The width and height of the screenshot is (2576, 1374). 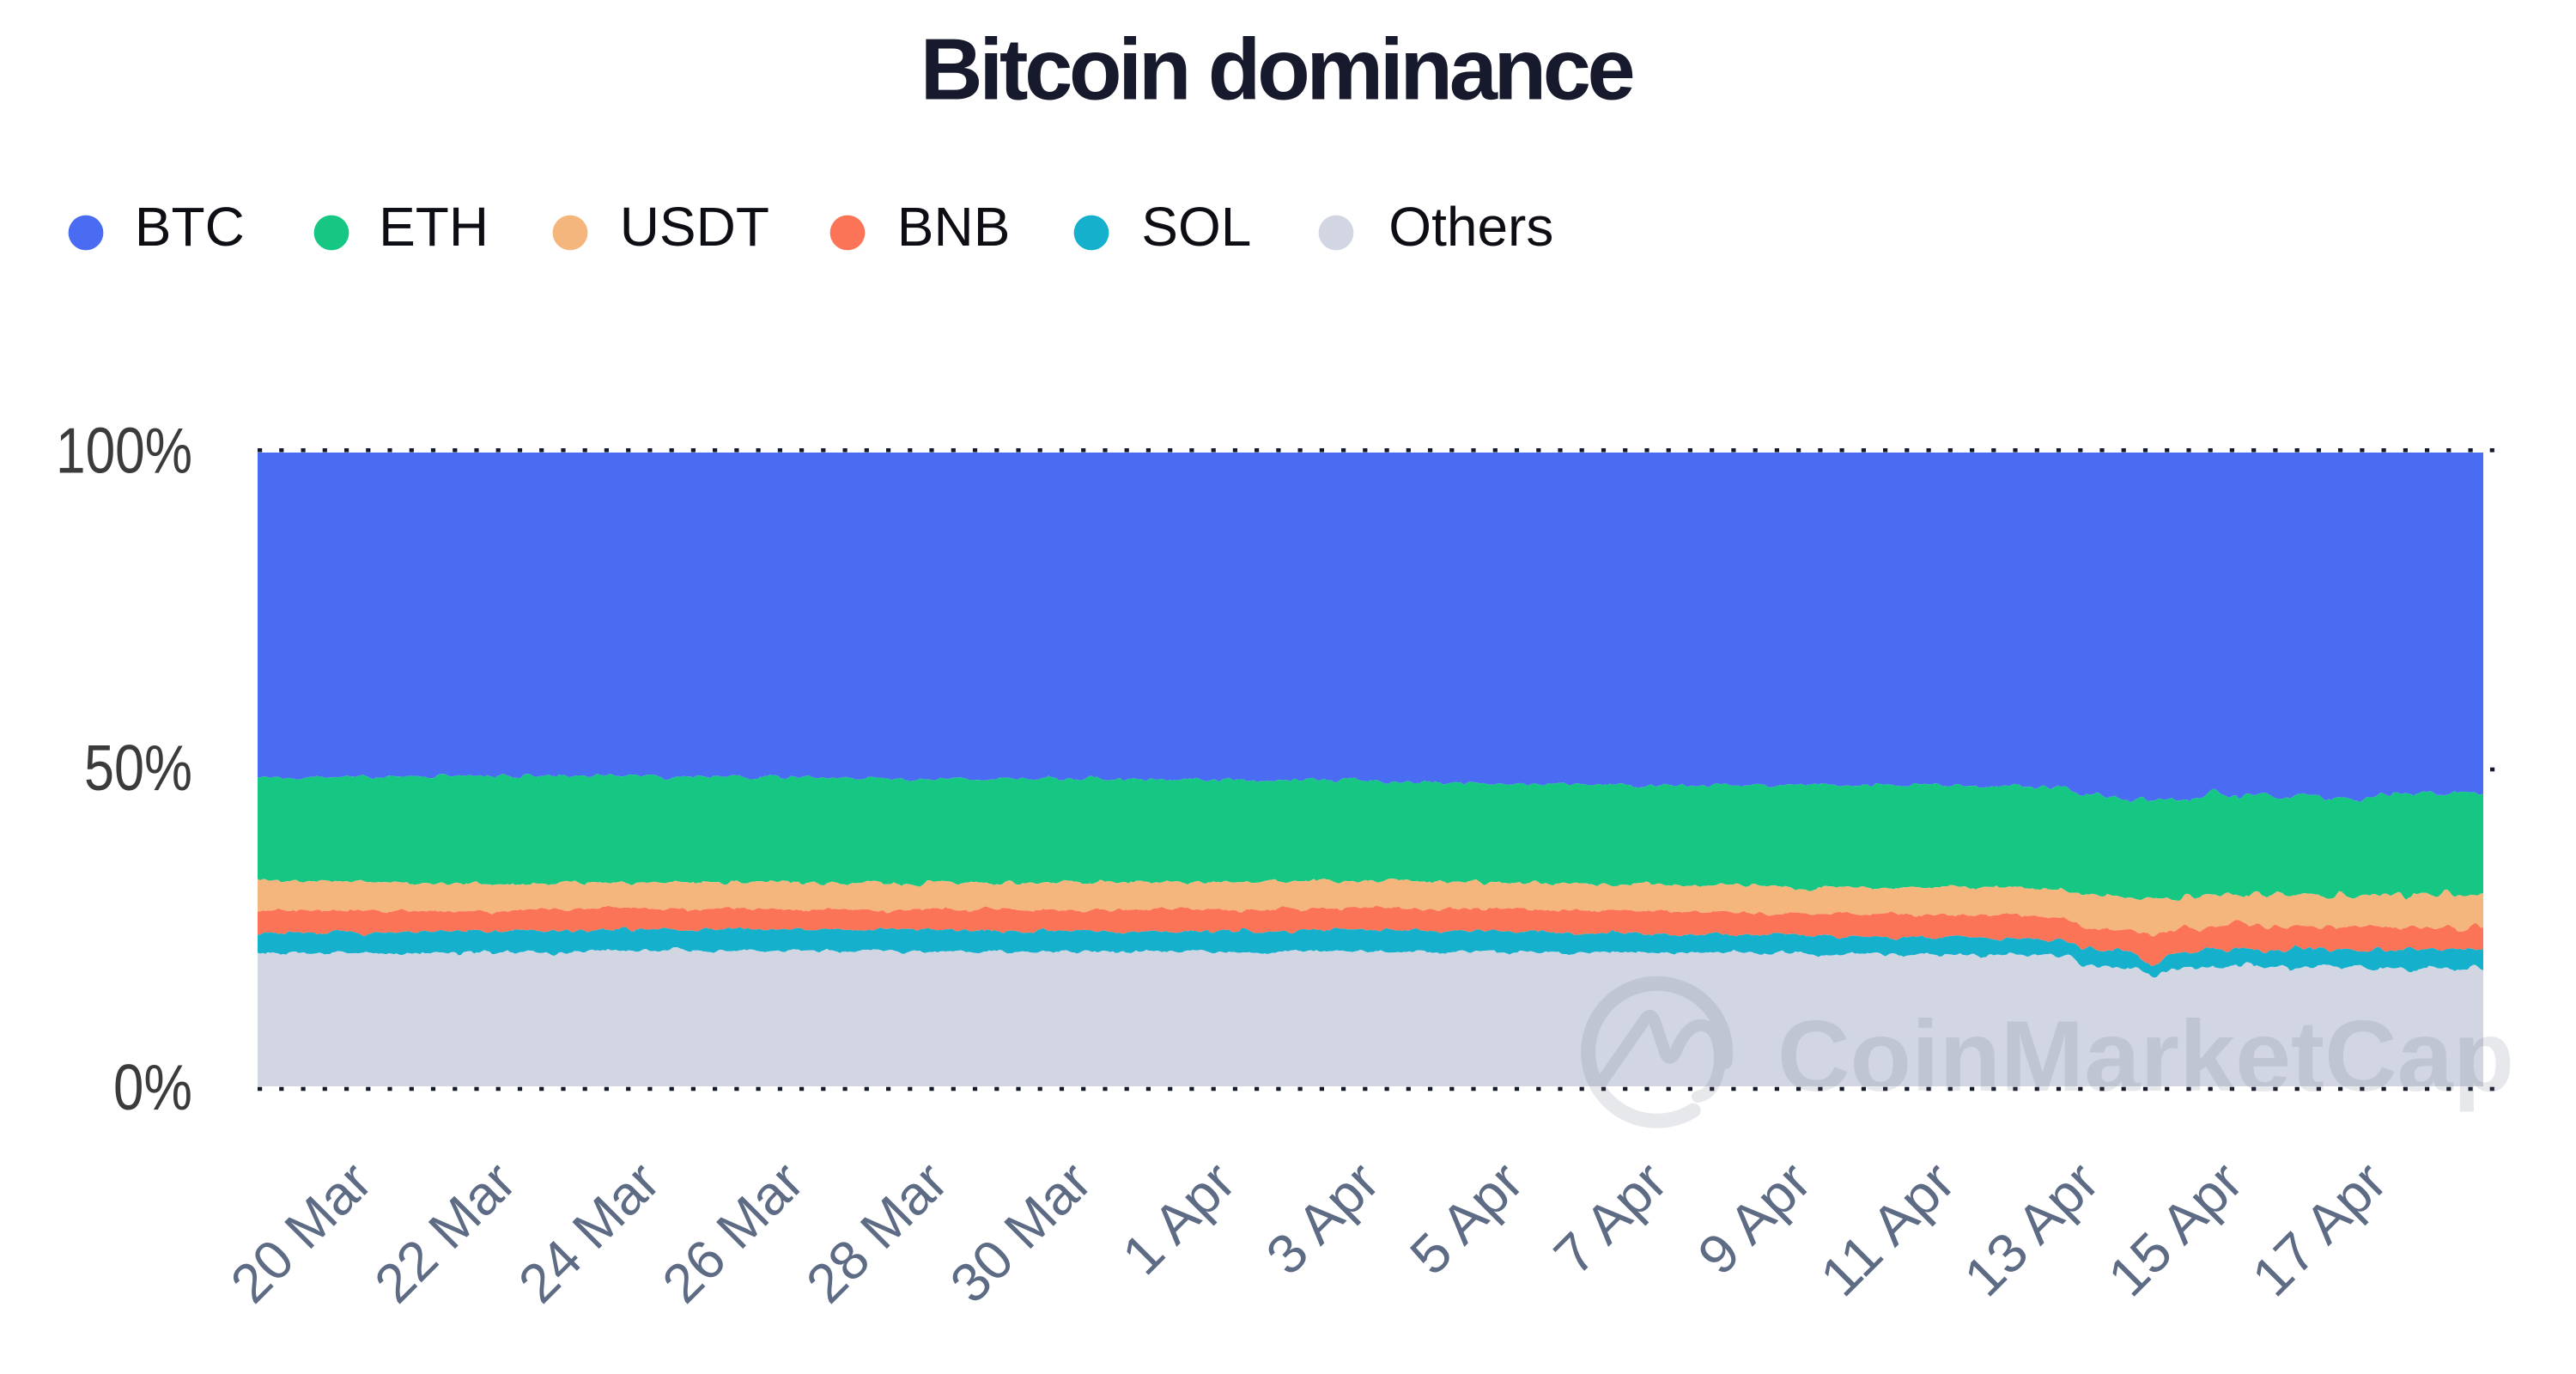 I want to click on svg-text: BTC, so click(x=190, y=227).